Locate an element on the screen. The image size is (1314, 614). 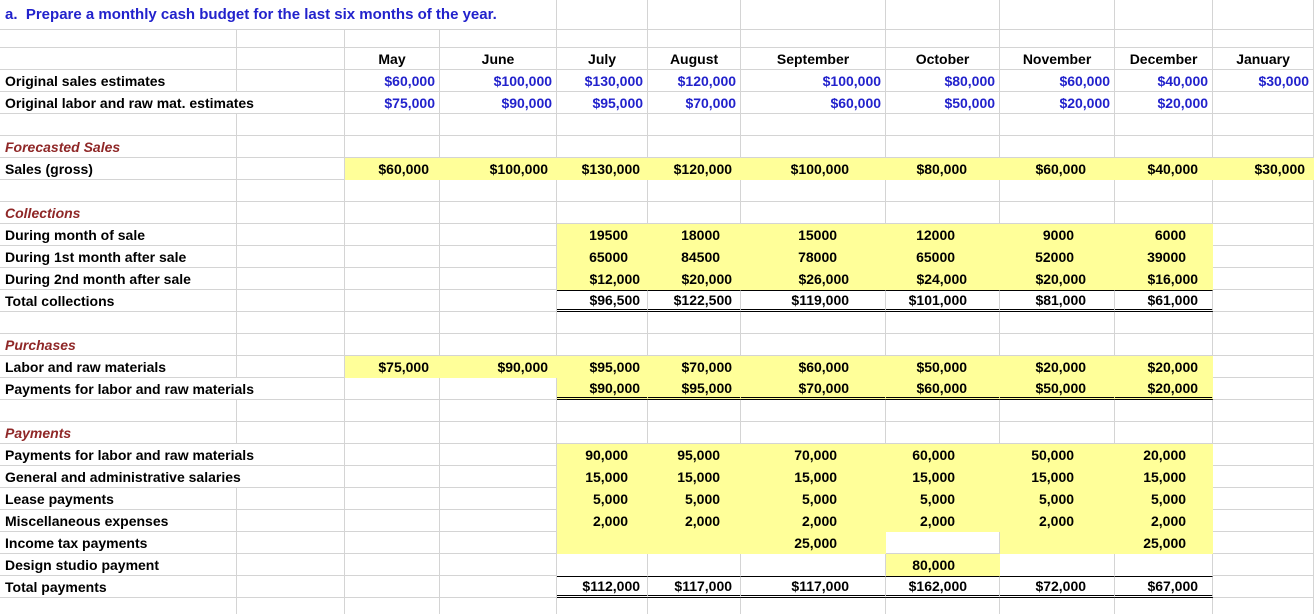
cell: $80,000 is located at coordinates (943, 169).